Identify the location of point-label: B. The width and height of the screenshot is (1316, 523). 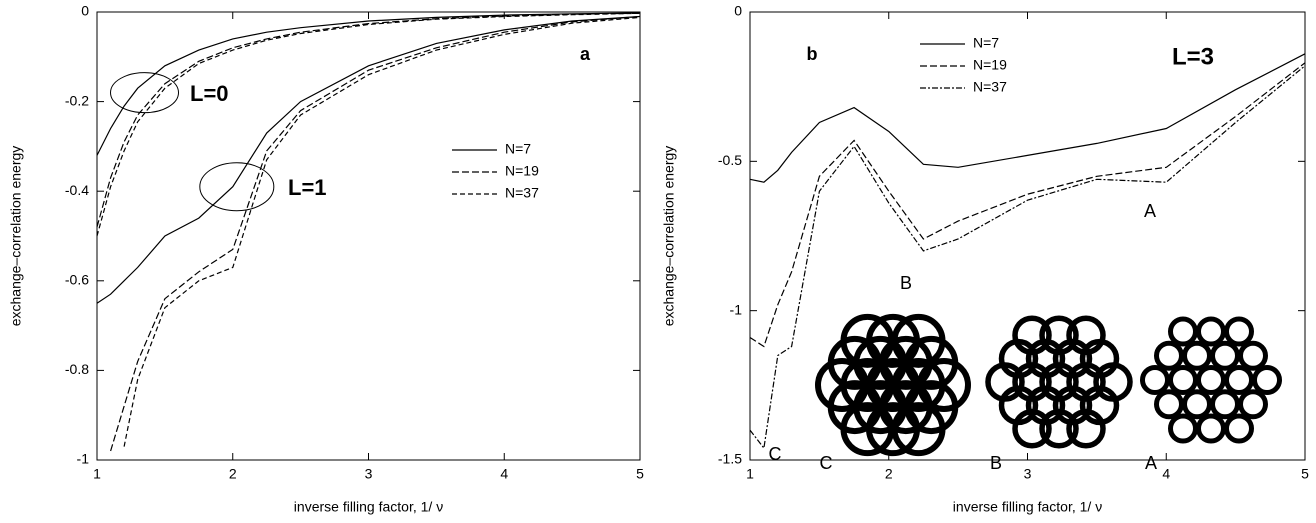
(906, 283).